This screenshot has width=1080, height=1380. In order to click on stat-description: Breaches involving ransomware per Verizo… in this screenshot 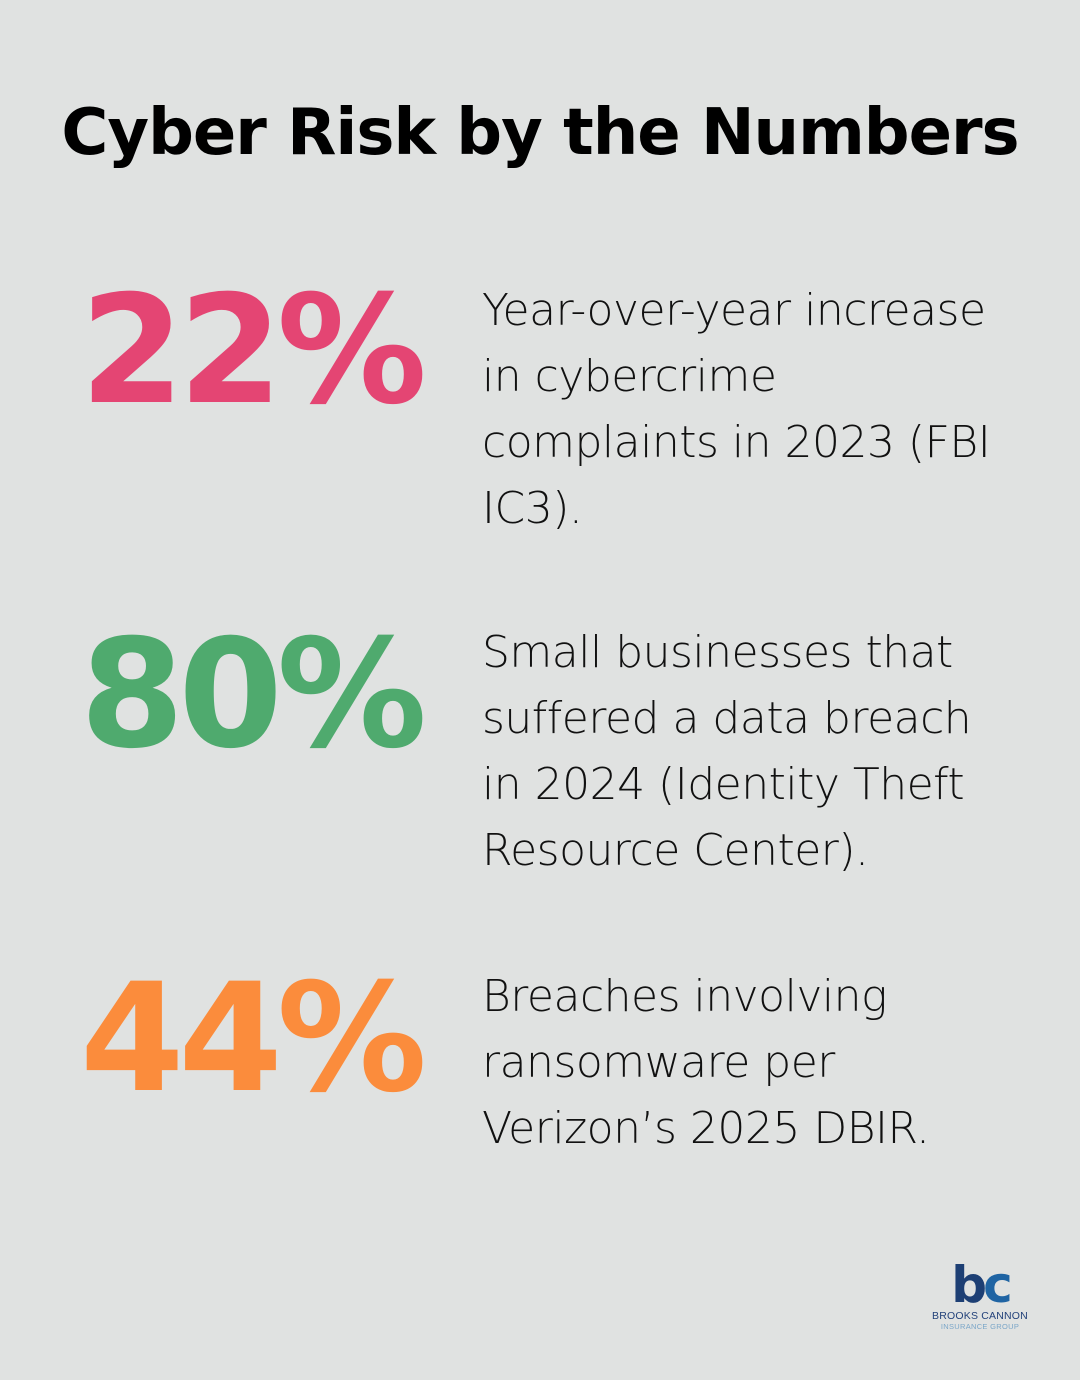, I will do `click(706, 1062)`.